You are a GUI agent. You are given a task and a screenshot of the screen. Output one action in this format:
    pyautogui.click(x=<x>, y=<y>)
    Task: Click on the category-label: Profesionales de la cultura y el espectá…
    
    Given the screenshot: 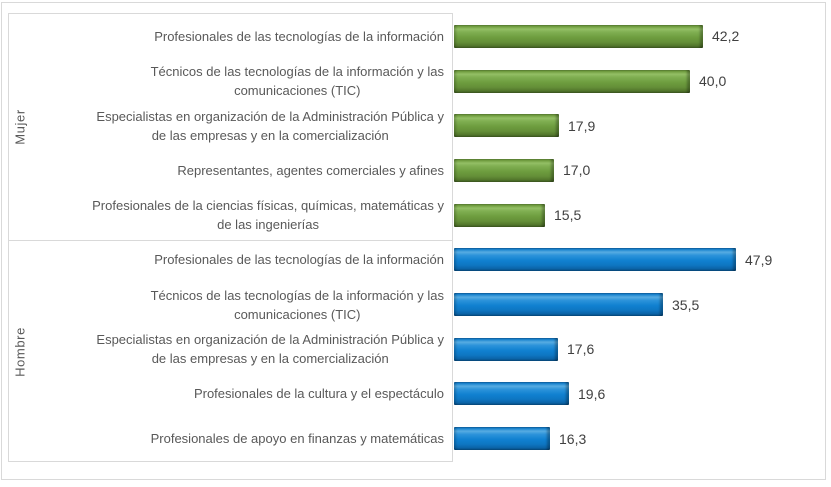 What is the action you would take?
    pyautogui.click(x=231, y=393)
    